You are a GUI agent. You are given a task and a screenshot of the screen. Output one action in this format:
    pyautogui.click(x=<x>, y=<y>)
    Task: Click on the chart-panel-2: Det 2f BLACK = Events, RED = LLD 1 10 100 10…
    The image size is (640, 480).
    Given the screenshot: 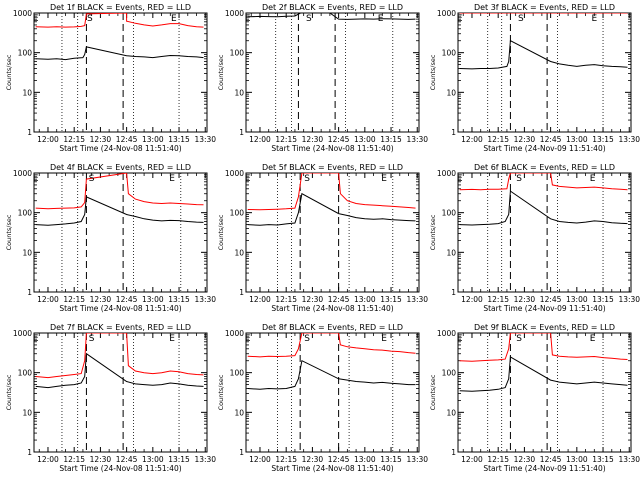 What is the action you would take?
    pyautogui.click(x=322, y=78)
    